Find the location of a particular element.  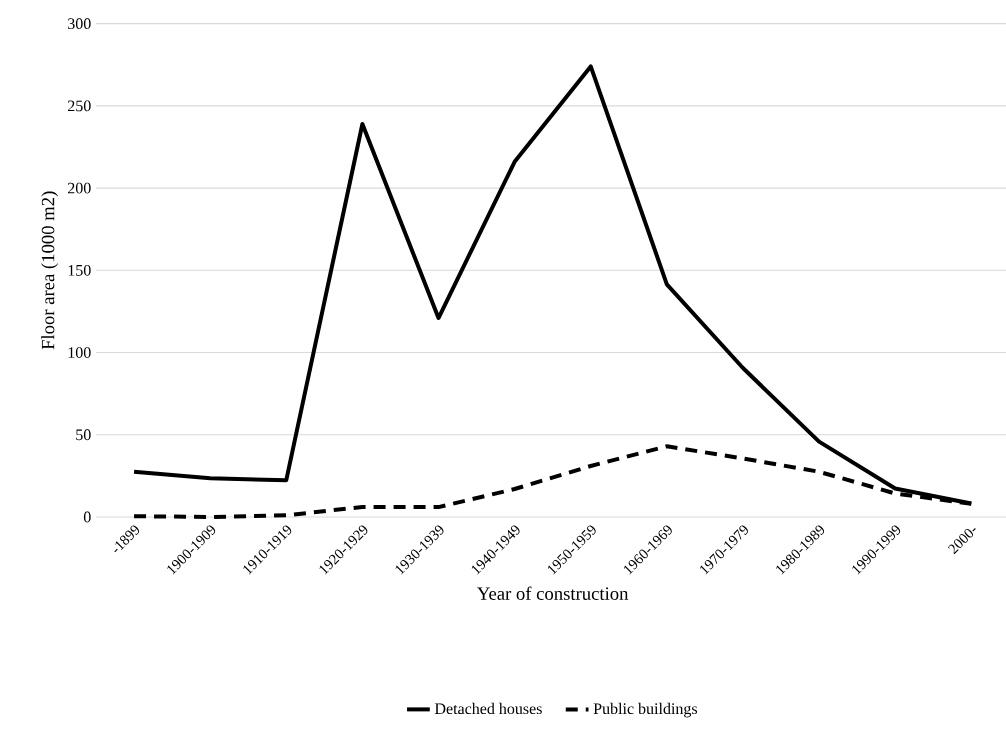

y-tick-label: 200 is located at coordinates (79, 188).